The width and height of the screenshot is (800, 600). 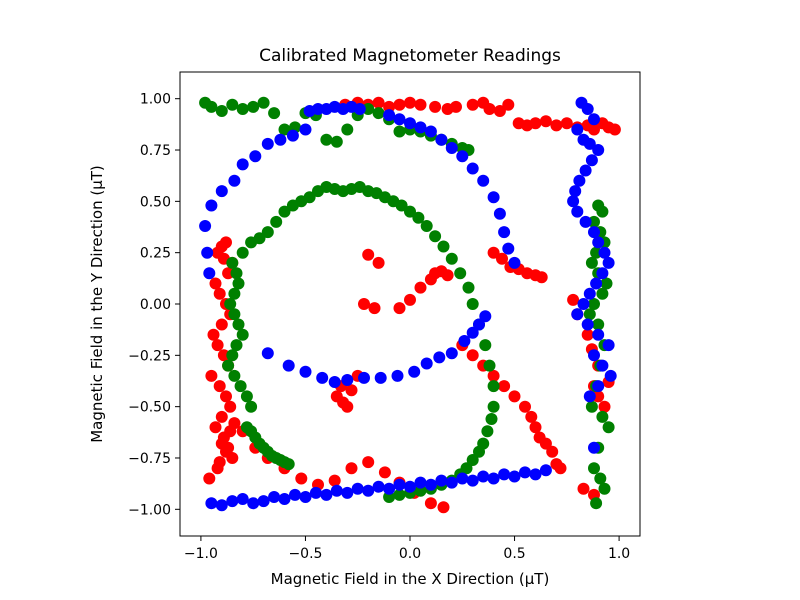 What do you see at coordinates (410, 579) in the screenshot?
I see `x-axis-label: Magnetic Field in the X Direction (μT)` at bounding box center [410, 579].